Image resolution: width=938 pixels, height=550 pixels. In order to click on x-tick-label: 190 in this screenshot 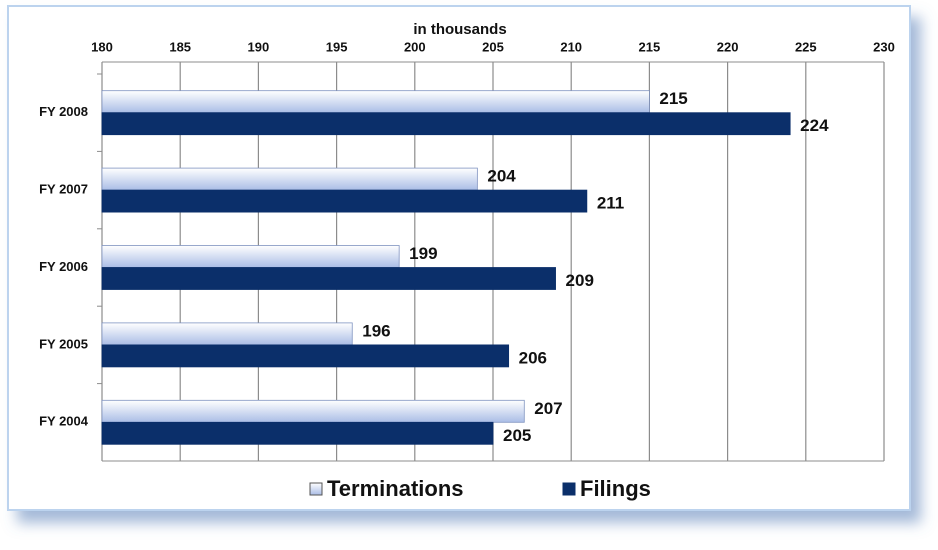, I will do `click(259, 46)`.